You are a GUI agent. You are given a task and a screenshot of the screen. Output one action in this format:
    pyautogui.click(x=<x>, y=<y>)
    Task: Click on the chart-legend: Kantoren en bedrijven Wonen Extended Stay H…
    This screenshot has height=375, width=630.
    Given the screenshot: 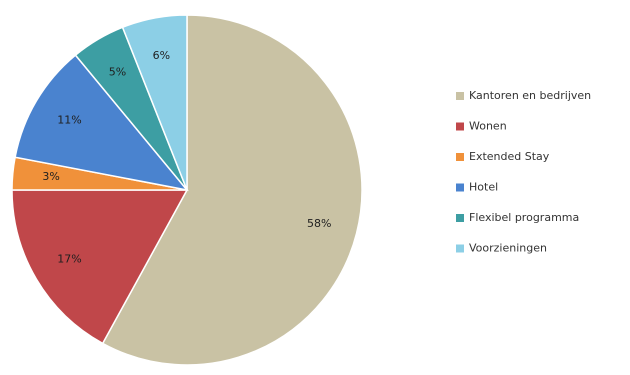 What is the action you would take?
    pyautogui.click(x=523, y=172)
    